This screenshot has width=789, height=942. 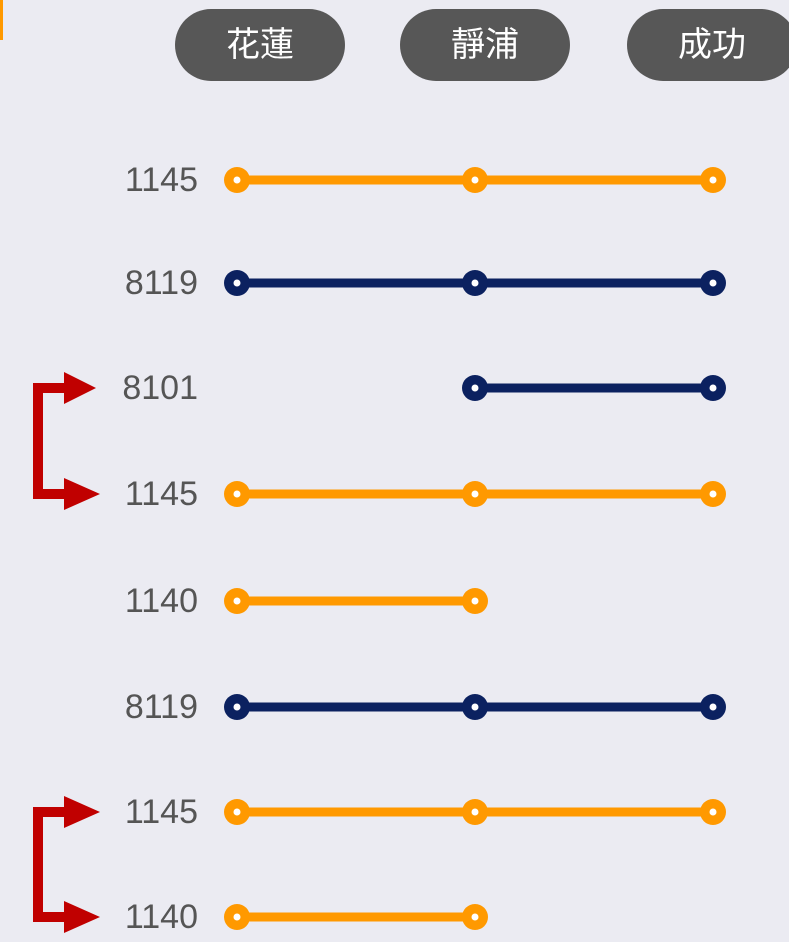 What do you see at coordinates (712, 45) in the screenshot?
I see `station-name: 成功` at bounding box center [712, 45].